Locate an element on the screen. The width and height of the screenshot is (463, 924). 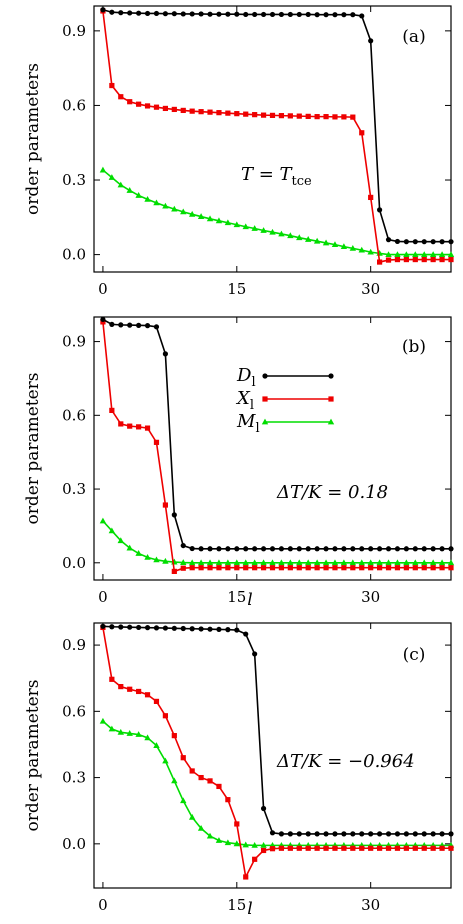
legend-marker is located at coordinates (331, 421).